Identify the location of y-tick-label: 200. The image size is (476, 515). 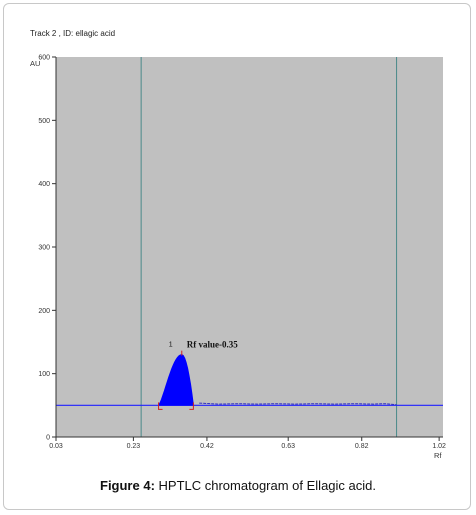
(44, 311).